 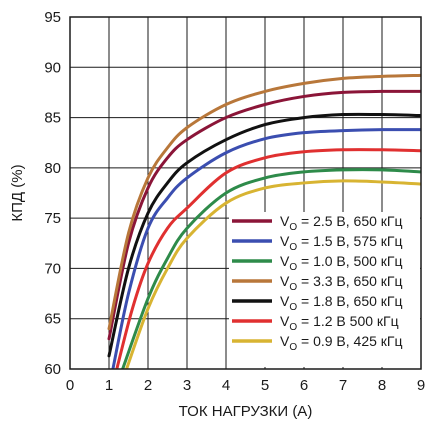 I want to click on y-axis-ticks: 60 65 70 75 80 85 90 95, so click(x=52, y=193).